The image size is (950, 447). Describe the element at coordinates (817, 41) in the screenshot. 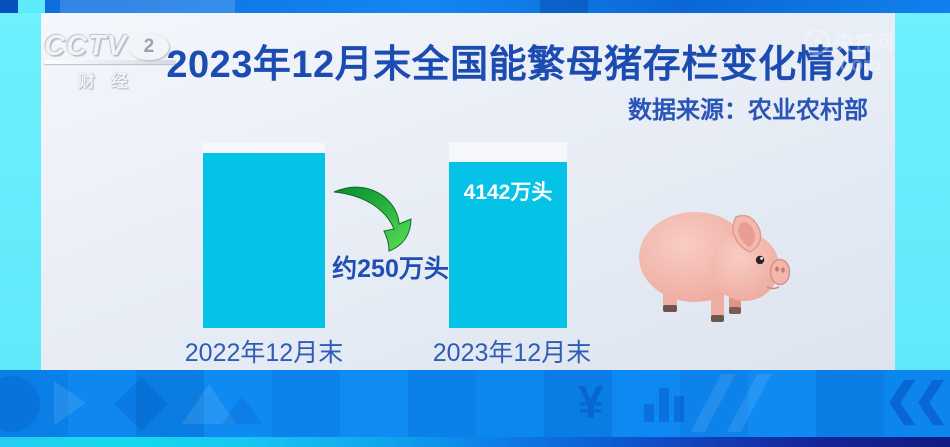

I see `watermark-play-icon` at that location.